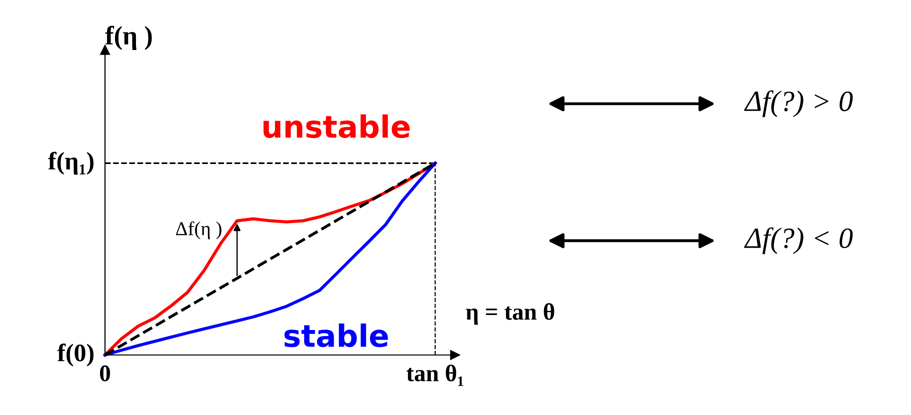 The width and height of the screenshot is (911, 415). I want to click on annotation: Δf(η ), so click(199, 230).